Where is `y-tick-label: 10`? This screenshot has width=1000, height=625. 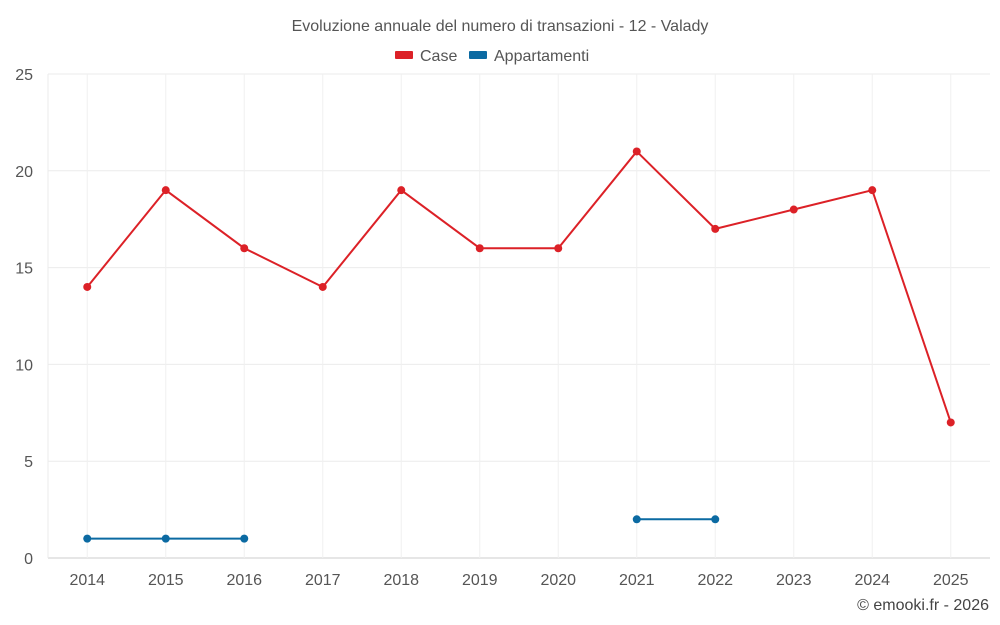
y-tick-label: 10 is located at coordinates (24, 365).